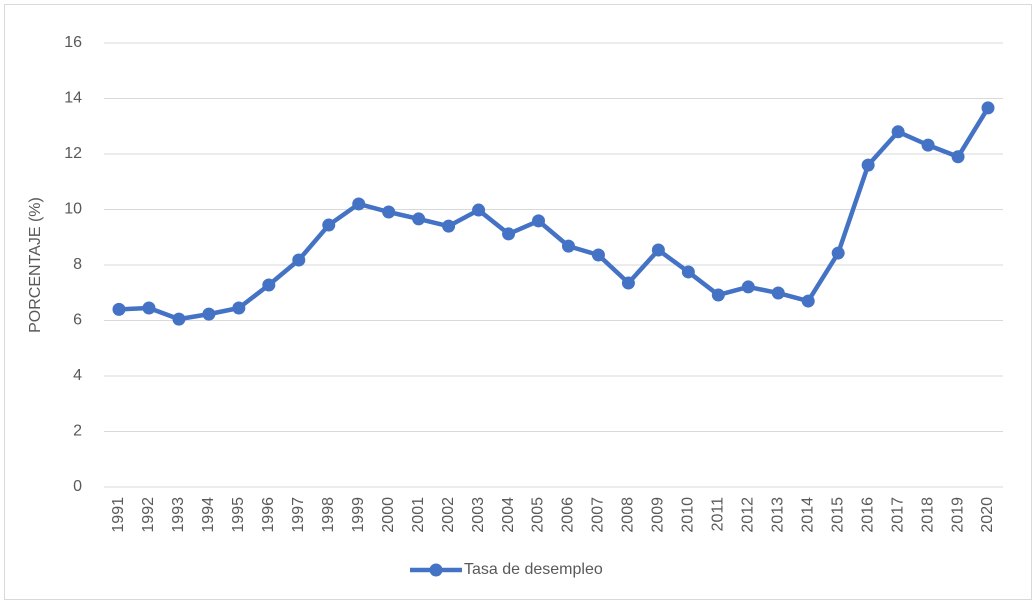  Describe the element at coordinates (208, 515) in the screenshot. I see `x-tick-label: 1994` at that location.